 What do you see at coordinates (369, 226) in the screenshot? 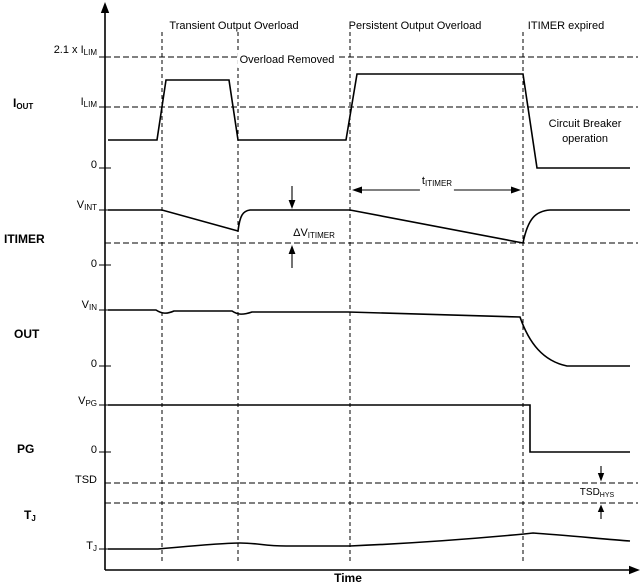
I see `itimer-waveform` at bounding box center [369, 226].